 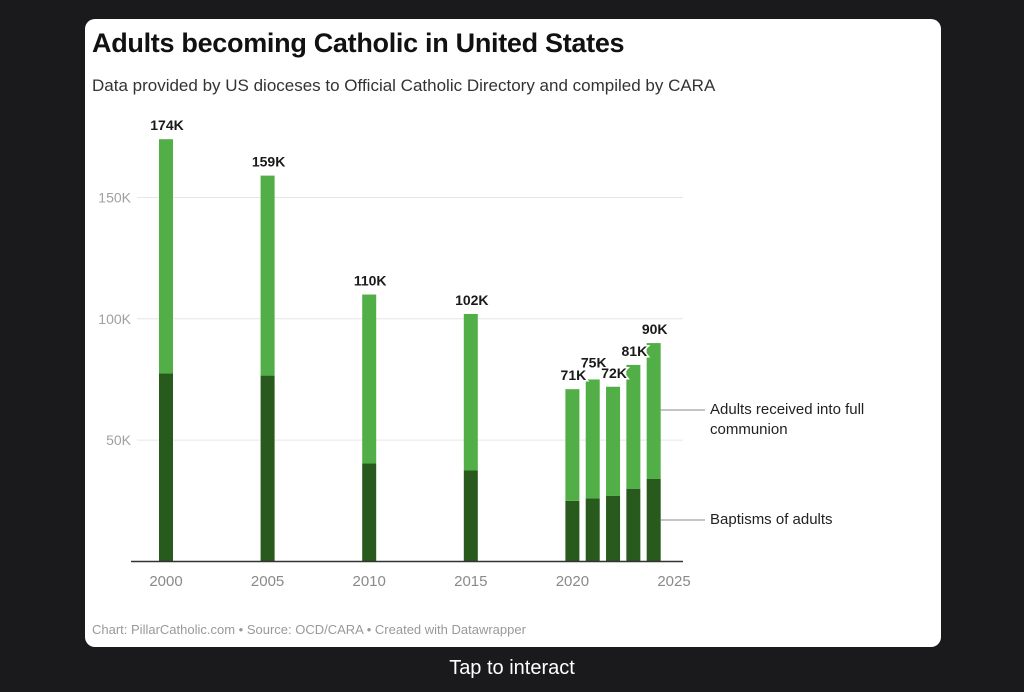 What do you see at coordinates (787, 409) in the screenshot?
I see `legend-label: Adults received into full` at bounding box center [787, 409].